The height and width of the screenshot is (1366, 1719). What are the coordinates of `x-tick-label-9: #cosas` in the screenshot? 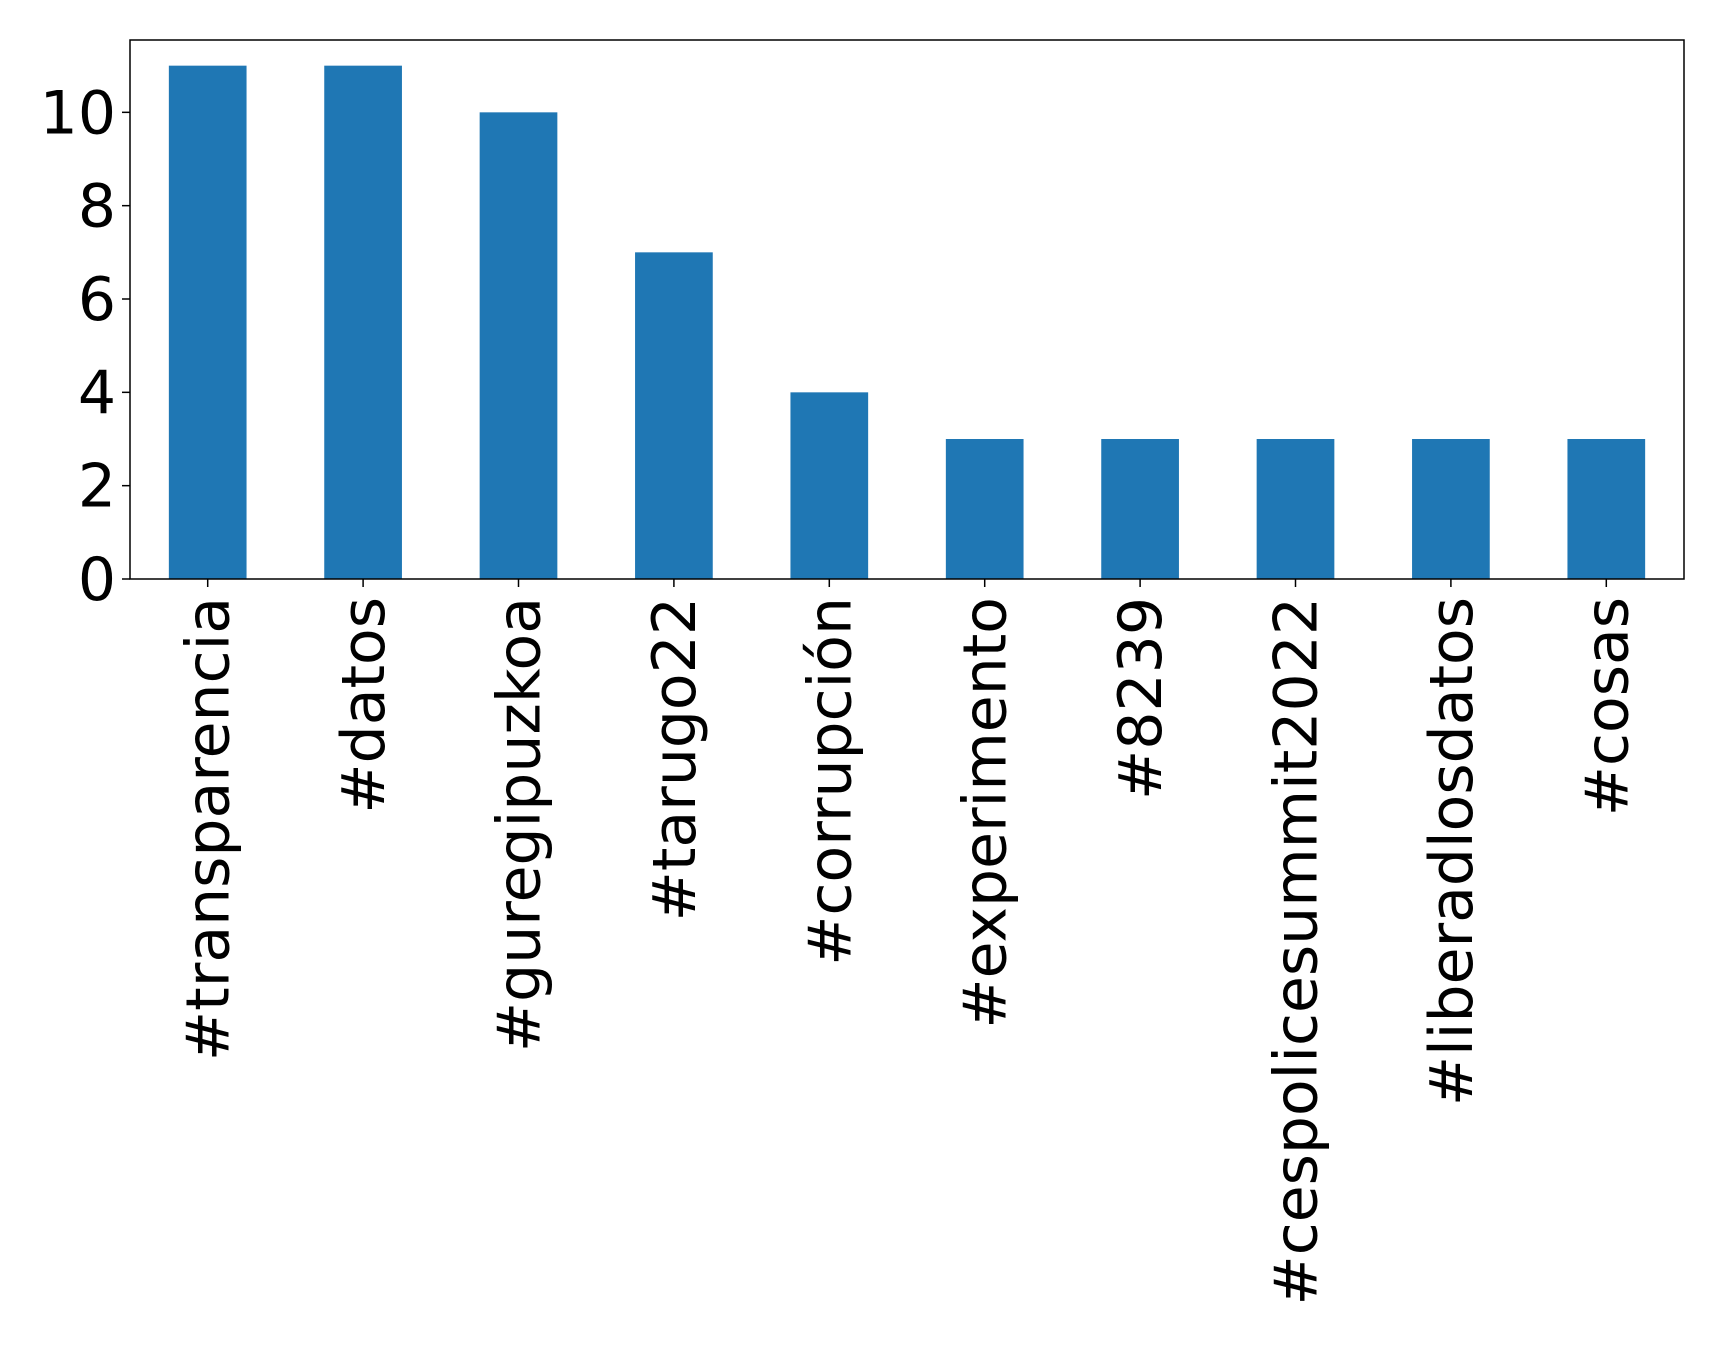 It's located at (1607, 706).